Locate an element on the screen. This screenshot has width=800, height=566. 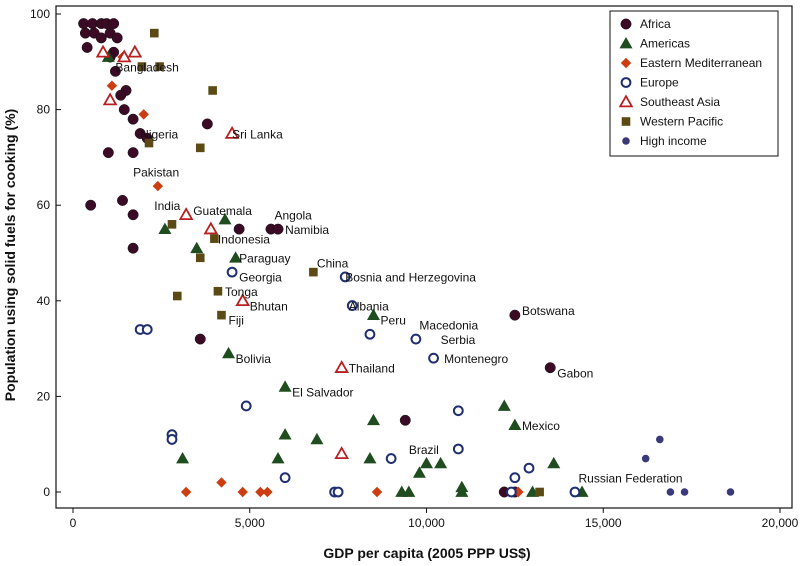
annotation-label: Namibia is located at coordinates (307, 230).